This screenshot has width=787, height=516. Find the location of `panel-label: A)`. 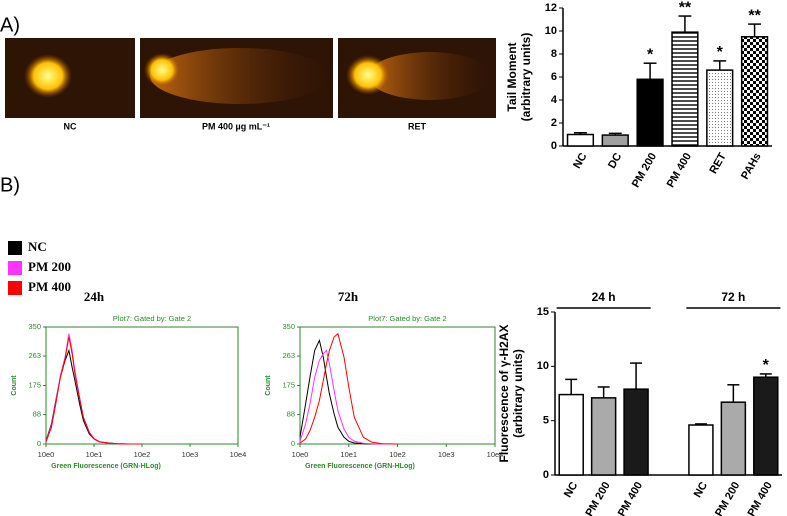

panel-label: A) is located at coordinates (10, 25).